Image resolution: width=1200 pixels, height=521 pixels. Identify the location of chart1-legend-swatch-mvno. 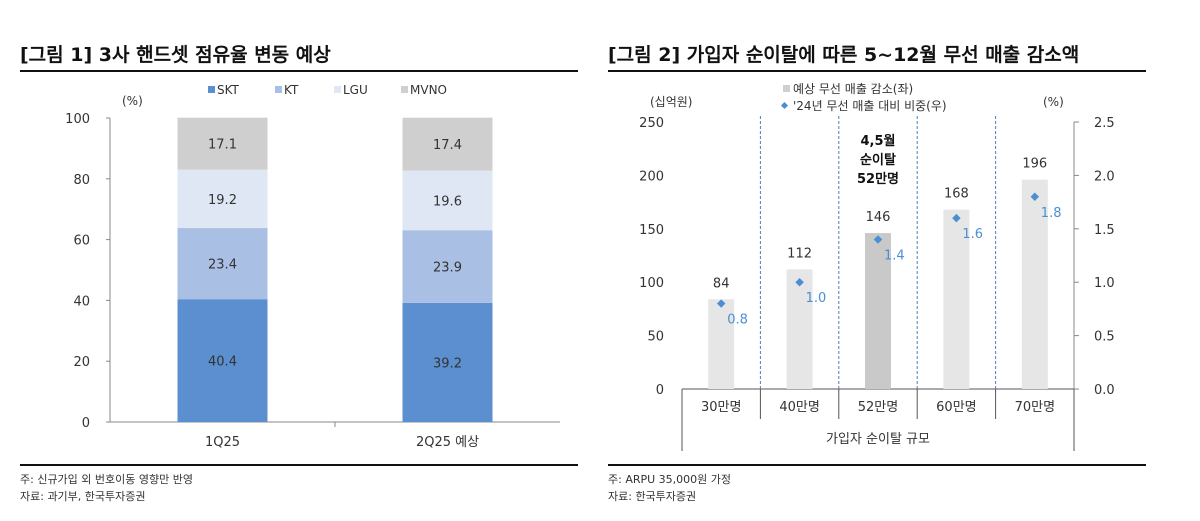
(404, 89).